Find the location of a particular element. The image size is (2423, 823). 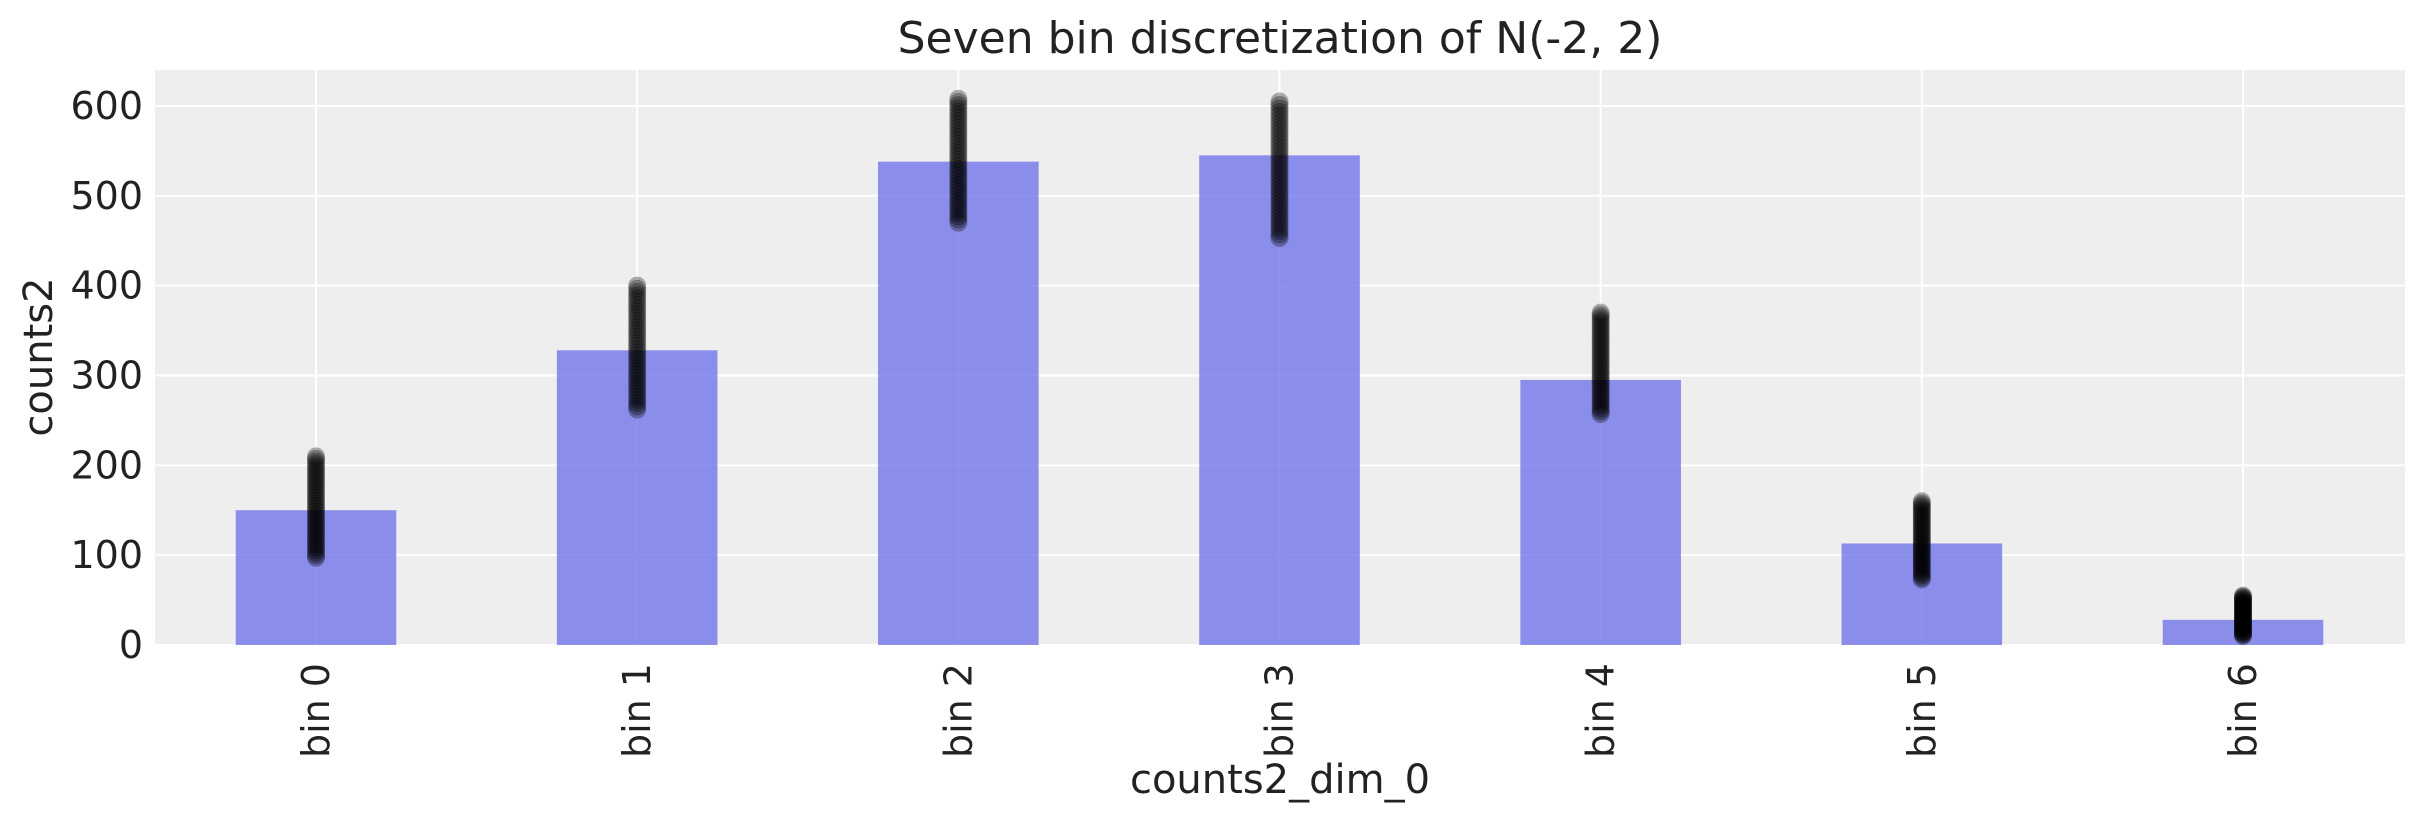

x-tick-label: bin 4 is located at coordinates (1601, 710).